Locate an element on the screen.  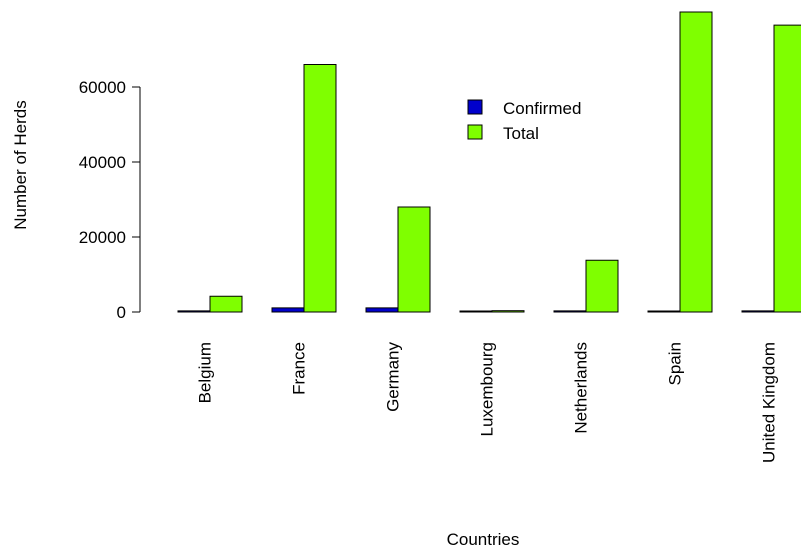
bar-total-united-kingdom is located at coordinates (787, 168).